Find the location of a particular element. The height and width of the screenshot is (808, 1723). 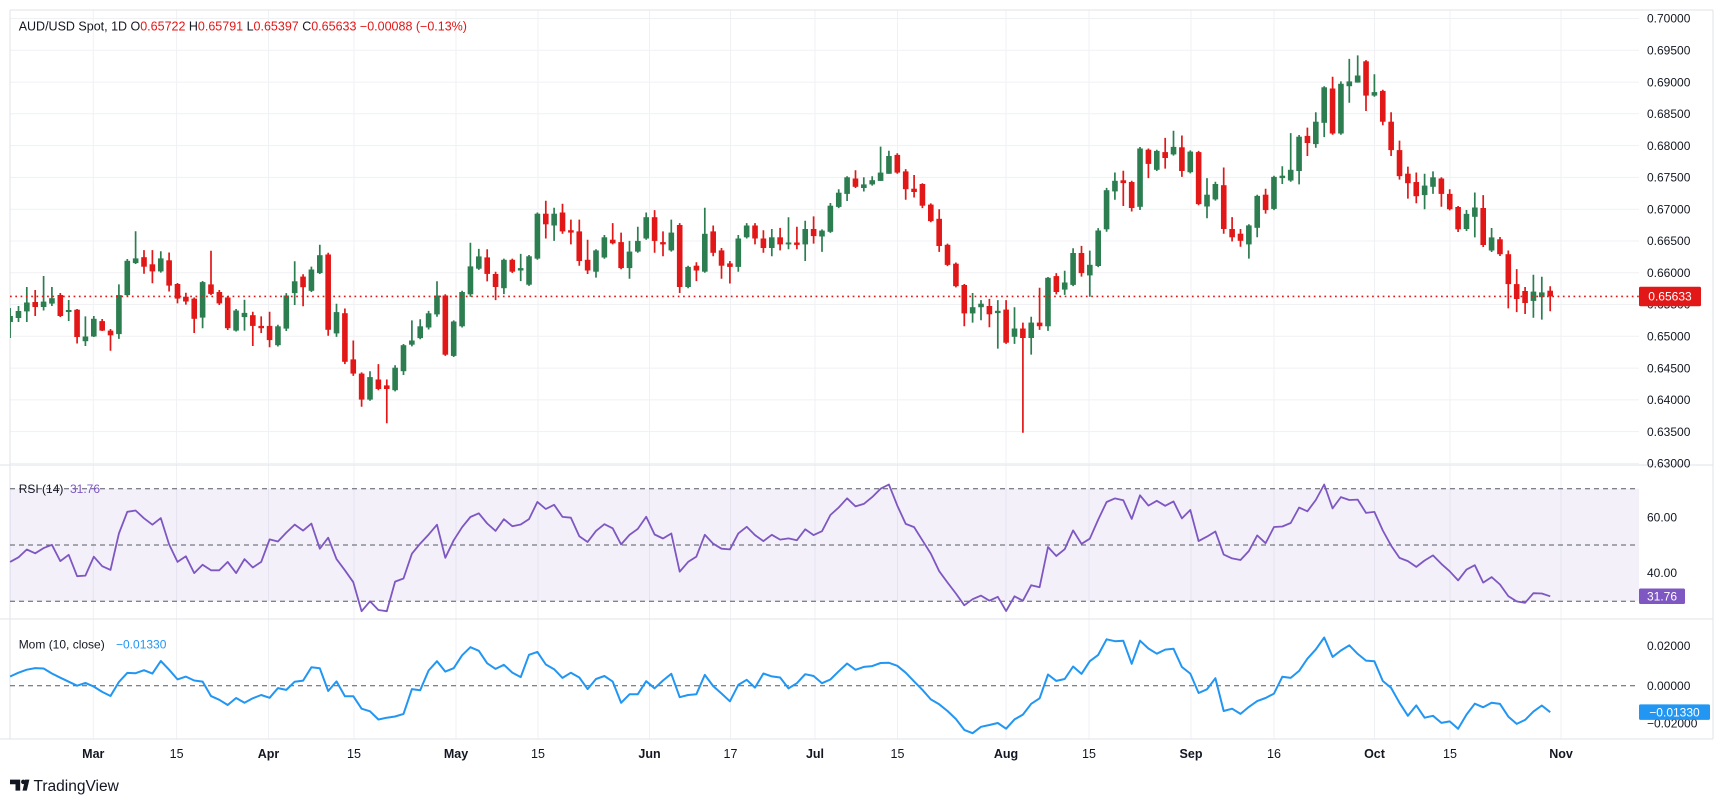

svg-text: 0.67000 is located at coordinates (1669, 209).